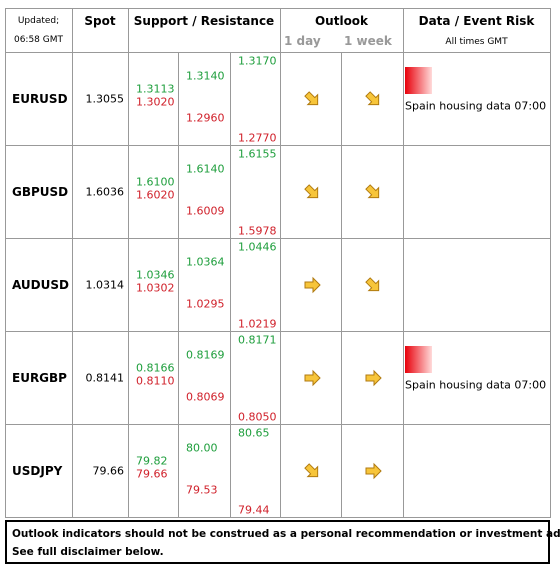  I want to click on spot: 0.8141, so click(105, 378).